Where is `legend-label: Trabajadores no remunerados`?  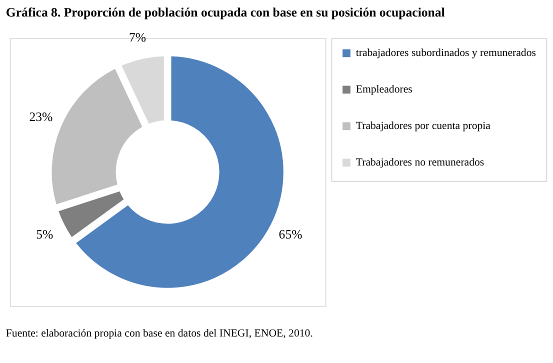 legend-label: Trabajadores no remunerados is located at coordinates (420, 162).